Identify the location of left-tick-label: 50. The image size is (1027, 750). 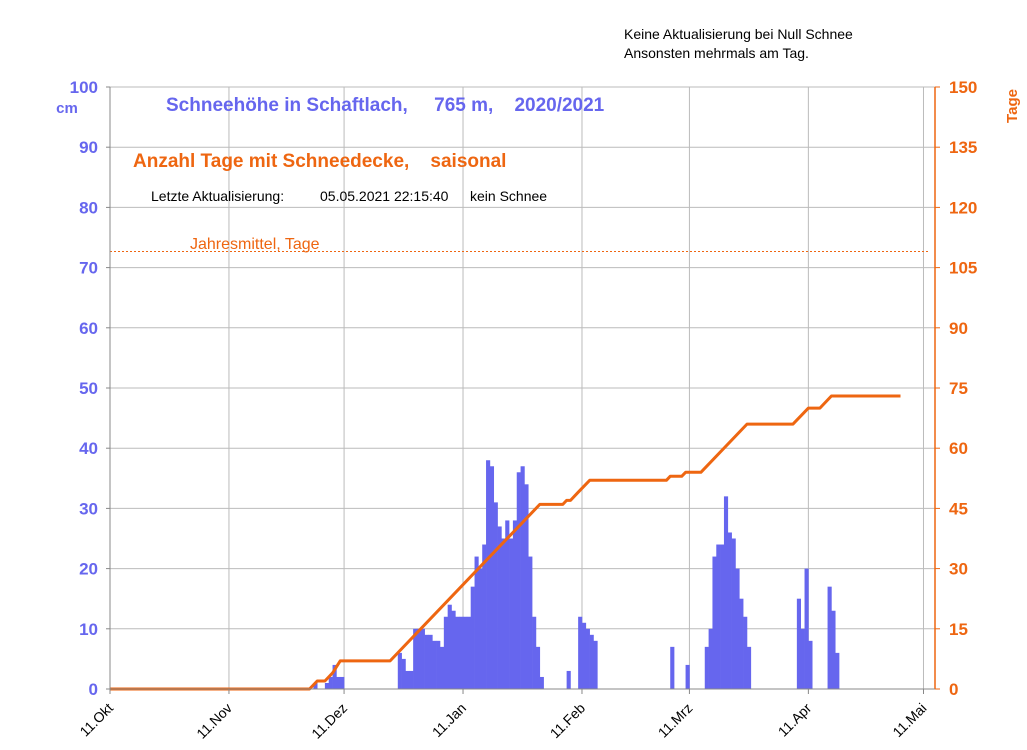
(88, 388).